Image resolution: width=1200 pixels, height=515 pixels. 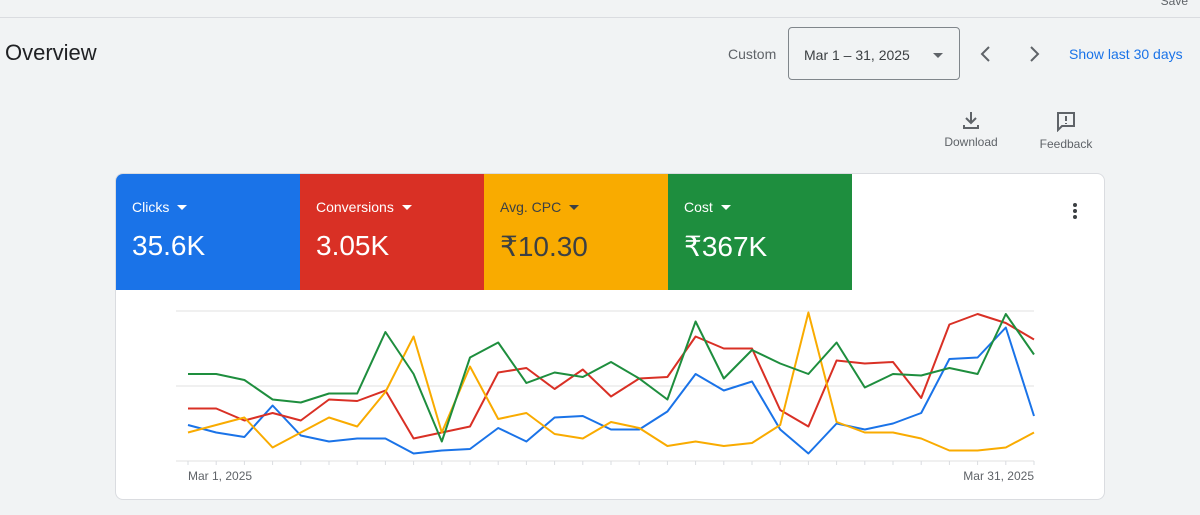 I want to click on feedback-label: Feedback, so click(x=1066, y=144).